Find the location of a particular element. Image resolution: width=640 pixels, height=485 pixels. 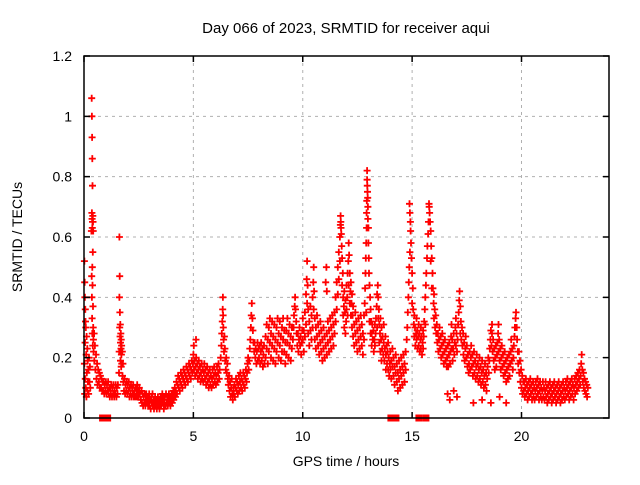

y-tick-label: 0.2 is located at coordinates (63, 358).